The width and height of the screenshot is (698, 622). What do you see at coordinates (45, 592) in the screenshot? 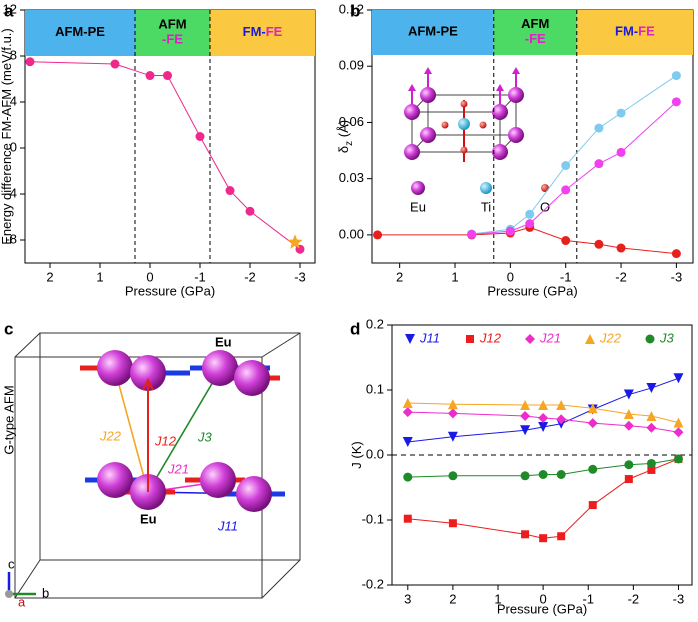
I see `axis-label: b` at bounding box center [45, 592].